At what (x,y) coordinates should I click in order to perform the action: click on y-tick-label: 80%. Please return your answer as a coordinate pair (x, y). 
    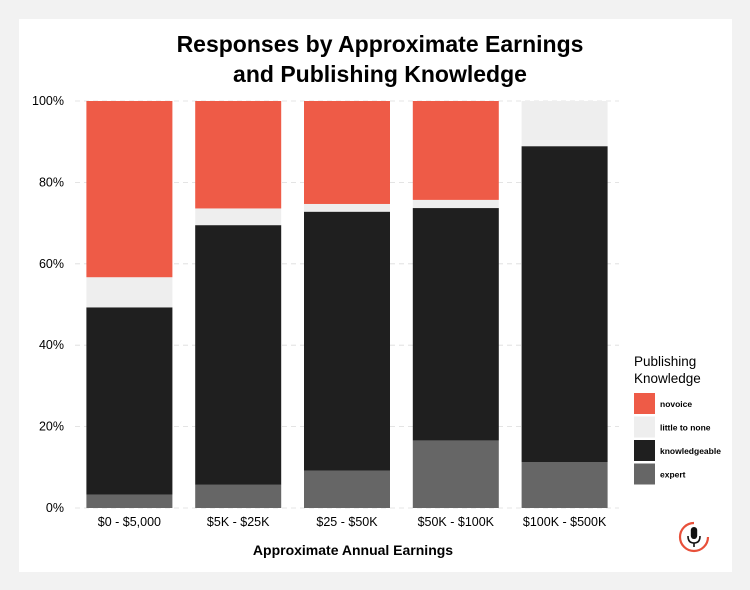
    Looking at the image, I should click on (51, 182).